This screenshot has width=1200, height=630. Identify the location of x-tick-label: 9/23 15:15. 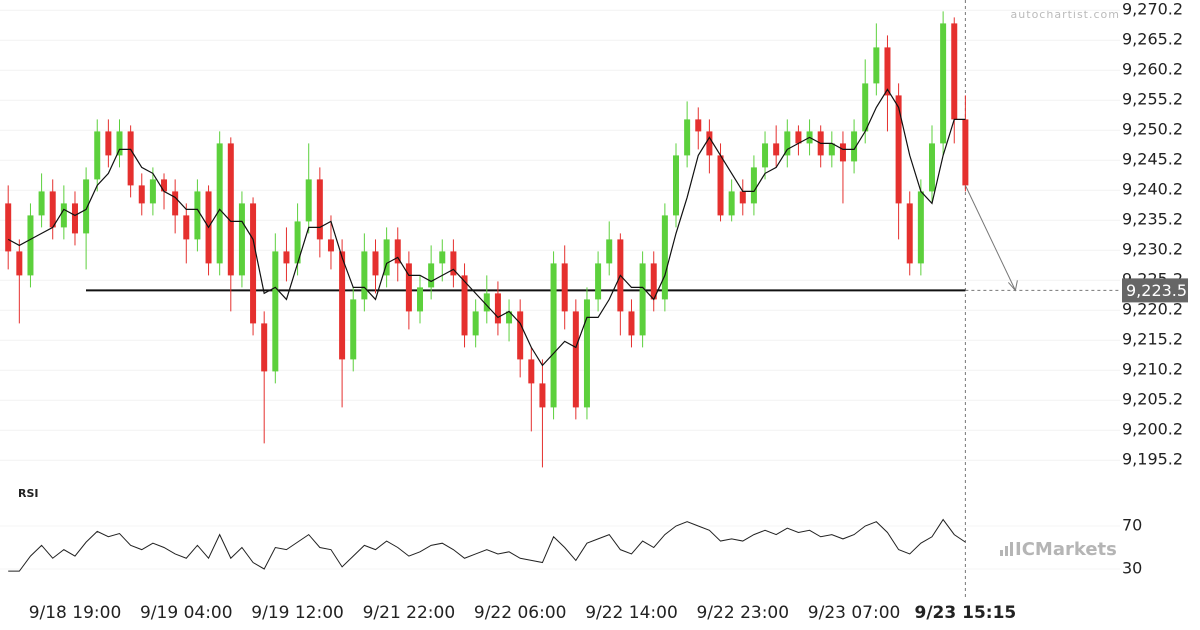
(966, 613).